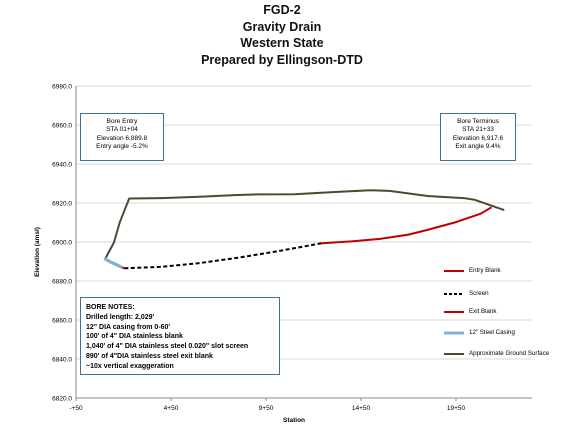  What do you see at coordinates (122, 121) in the screenshot?
I see `bore-entry-title: Bore Entry` at bounding box center [122, 121].